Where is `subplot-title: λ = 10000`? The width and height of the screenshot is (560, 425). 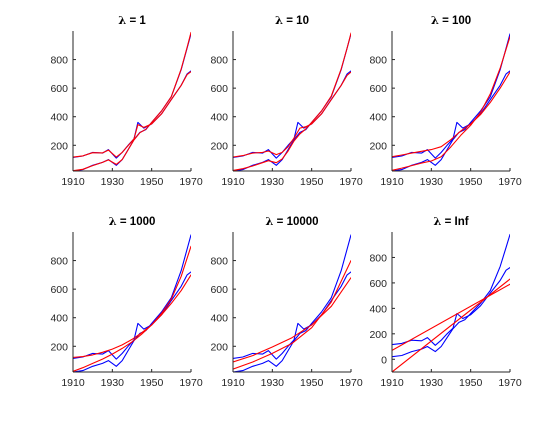 subplot-title: λ = 10000 is located at coordinates (291, 221).